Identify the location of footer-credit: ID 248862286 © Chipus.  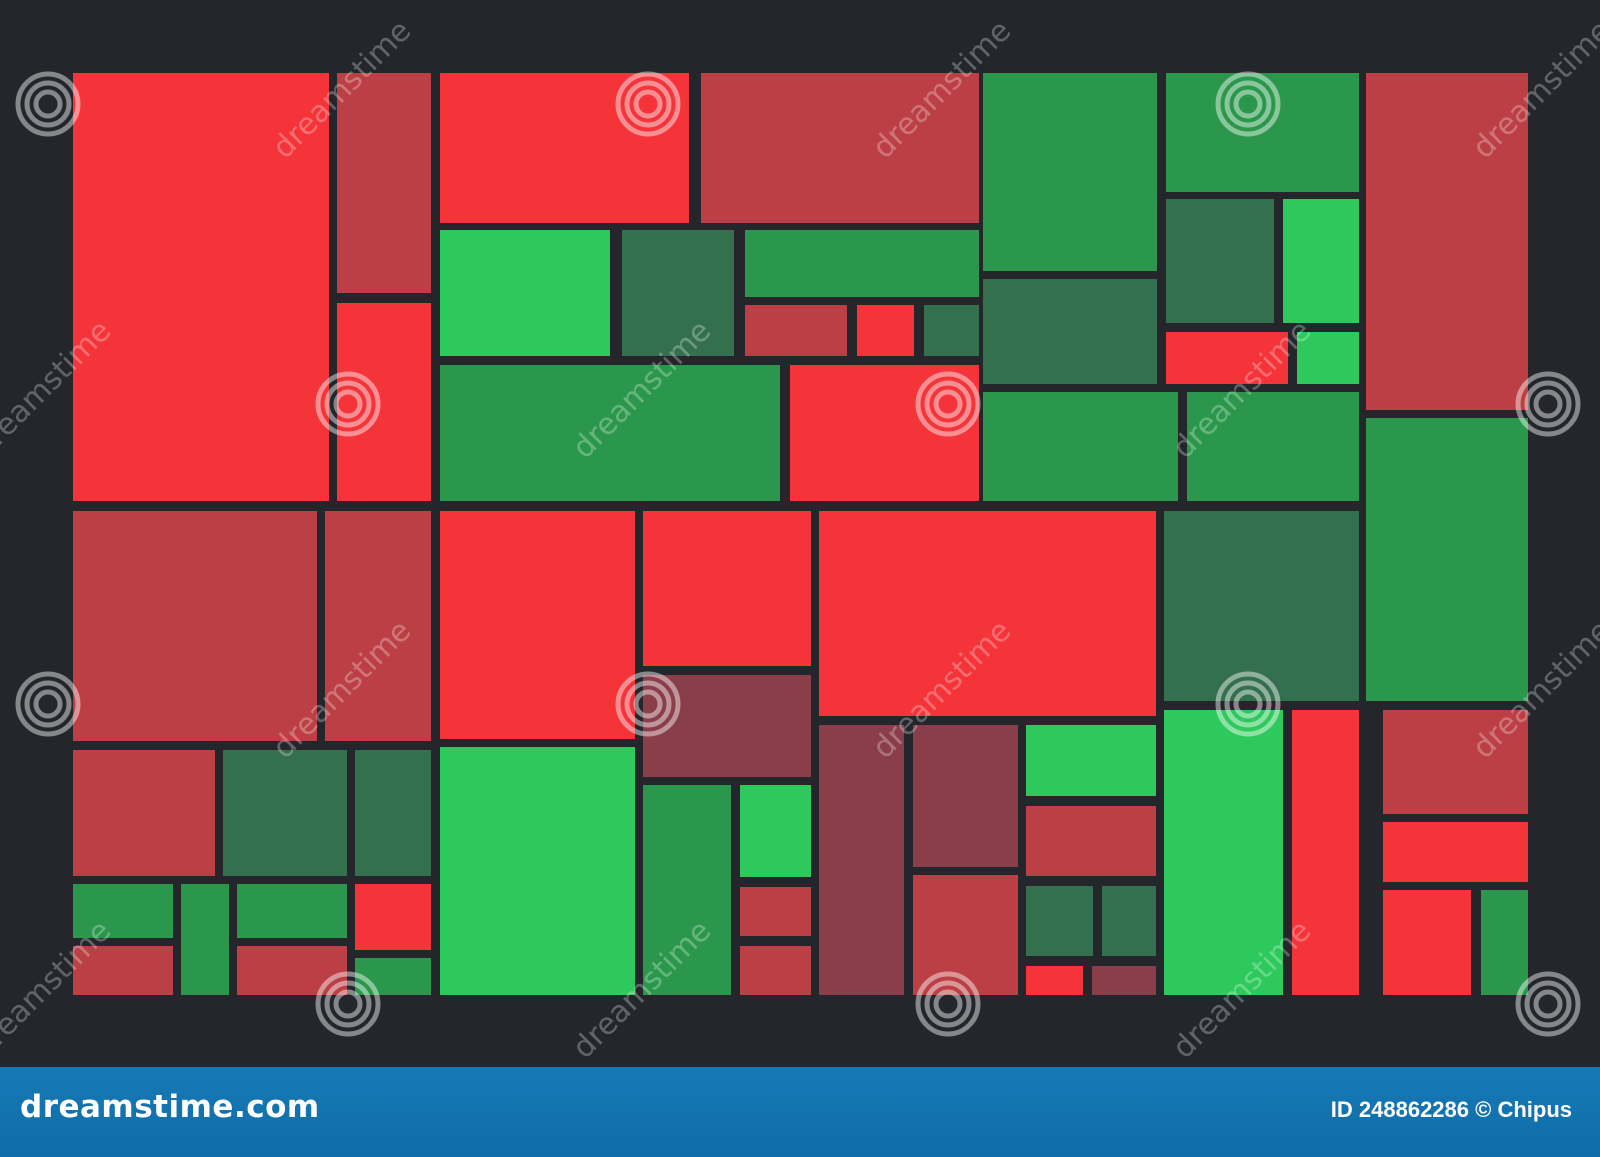
(1451, 1109).